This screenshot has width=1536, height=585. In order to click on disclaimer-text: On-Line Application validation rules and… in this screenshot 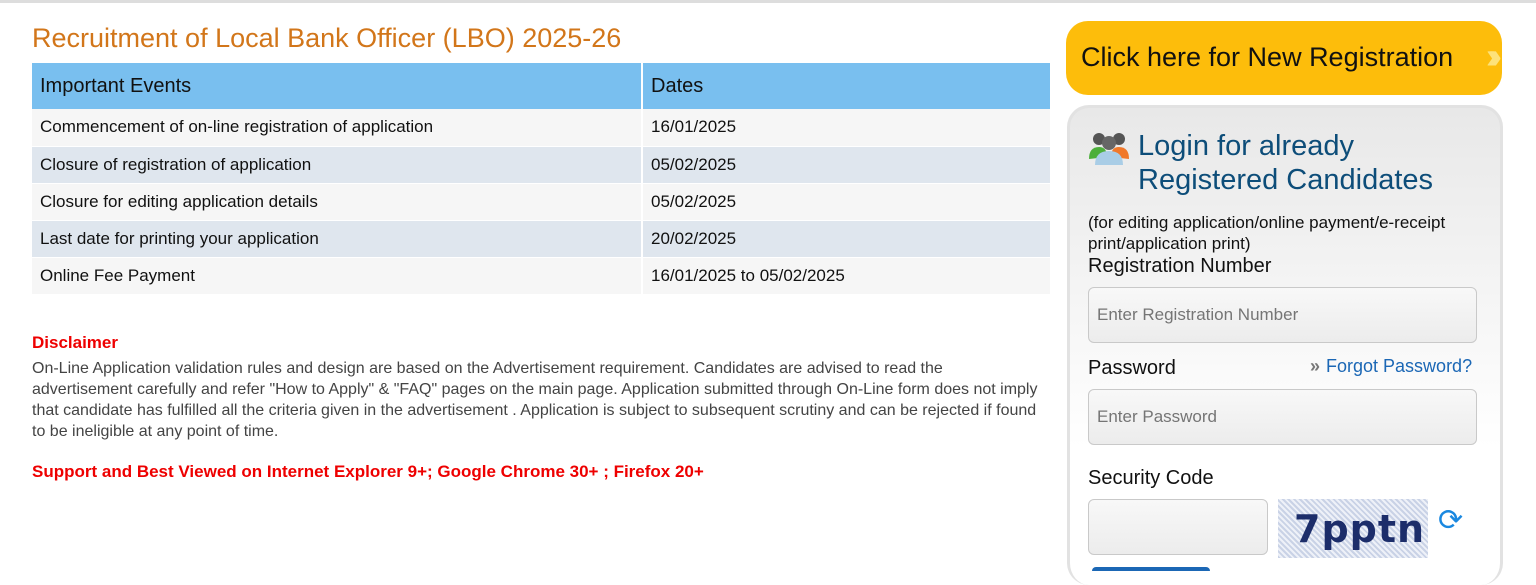, I will do `click(535, 400)`.